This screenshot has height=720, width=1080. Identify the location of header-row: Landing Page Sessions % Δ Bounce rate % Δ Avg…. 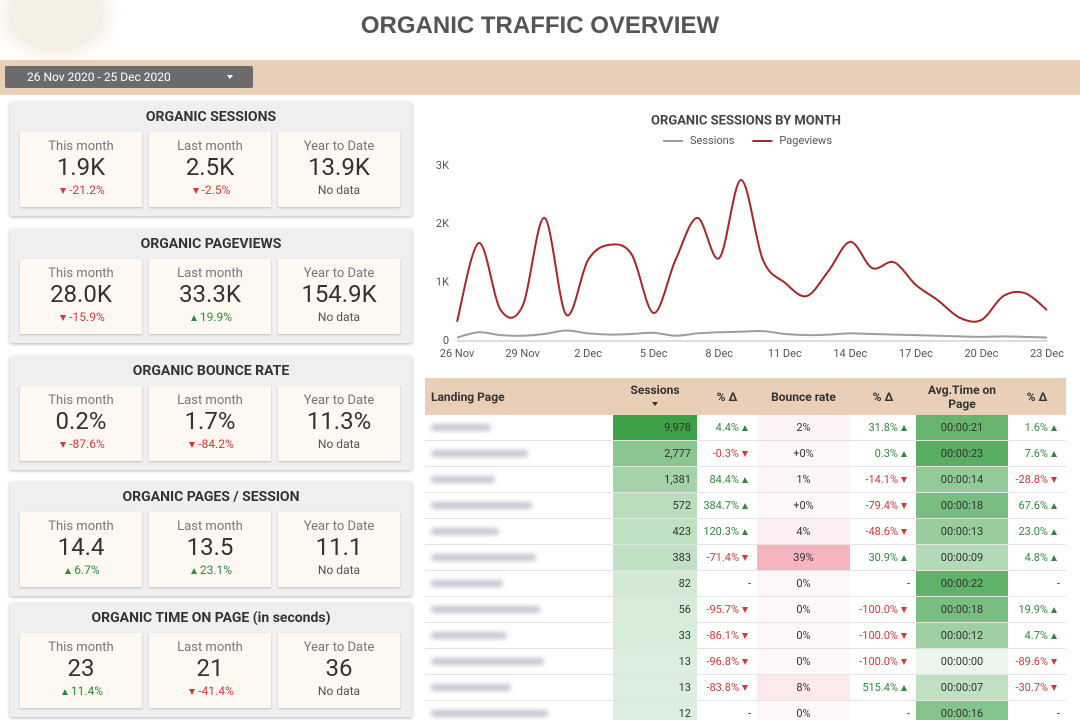
(745, 396).